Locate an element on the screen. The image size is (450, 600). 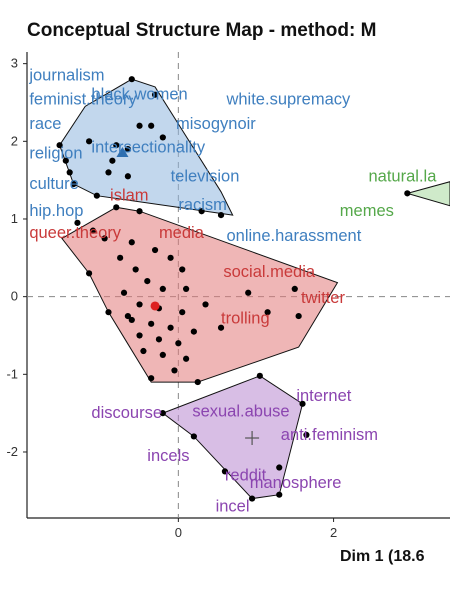
y-tick-label: 1 is located at coordinates (14, 218).